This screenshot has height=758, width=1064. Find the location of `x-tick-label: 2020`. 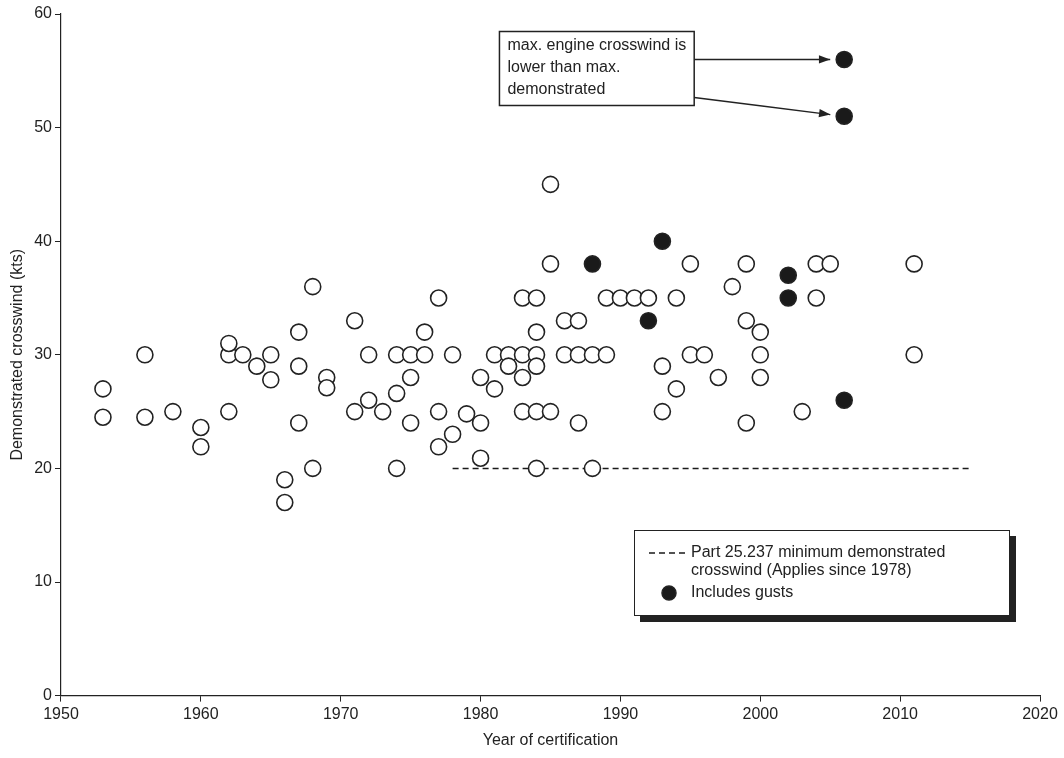

x-tick-label: 2020 is located at coordinates (1040, 713).